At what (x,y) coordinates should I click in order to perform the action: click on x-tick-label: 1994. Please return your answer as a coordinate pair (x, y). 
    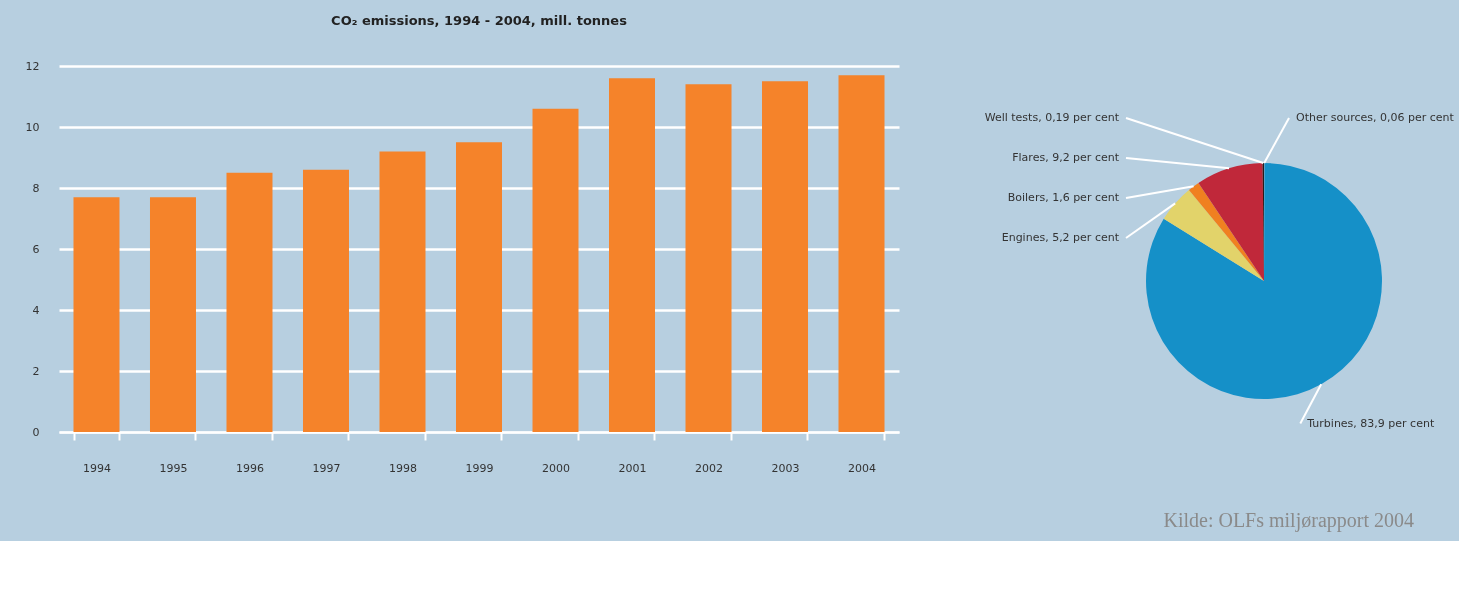
    Looking at the image, I should click on (96, 468).